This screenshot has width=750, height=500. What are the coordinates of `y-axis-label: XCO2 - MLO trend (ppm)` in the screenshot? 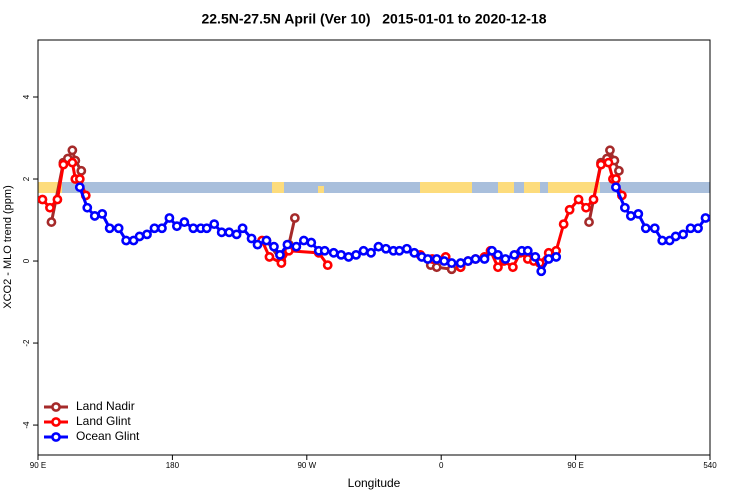 It's located at (8, 246).